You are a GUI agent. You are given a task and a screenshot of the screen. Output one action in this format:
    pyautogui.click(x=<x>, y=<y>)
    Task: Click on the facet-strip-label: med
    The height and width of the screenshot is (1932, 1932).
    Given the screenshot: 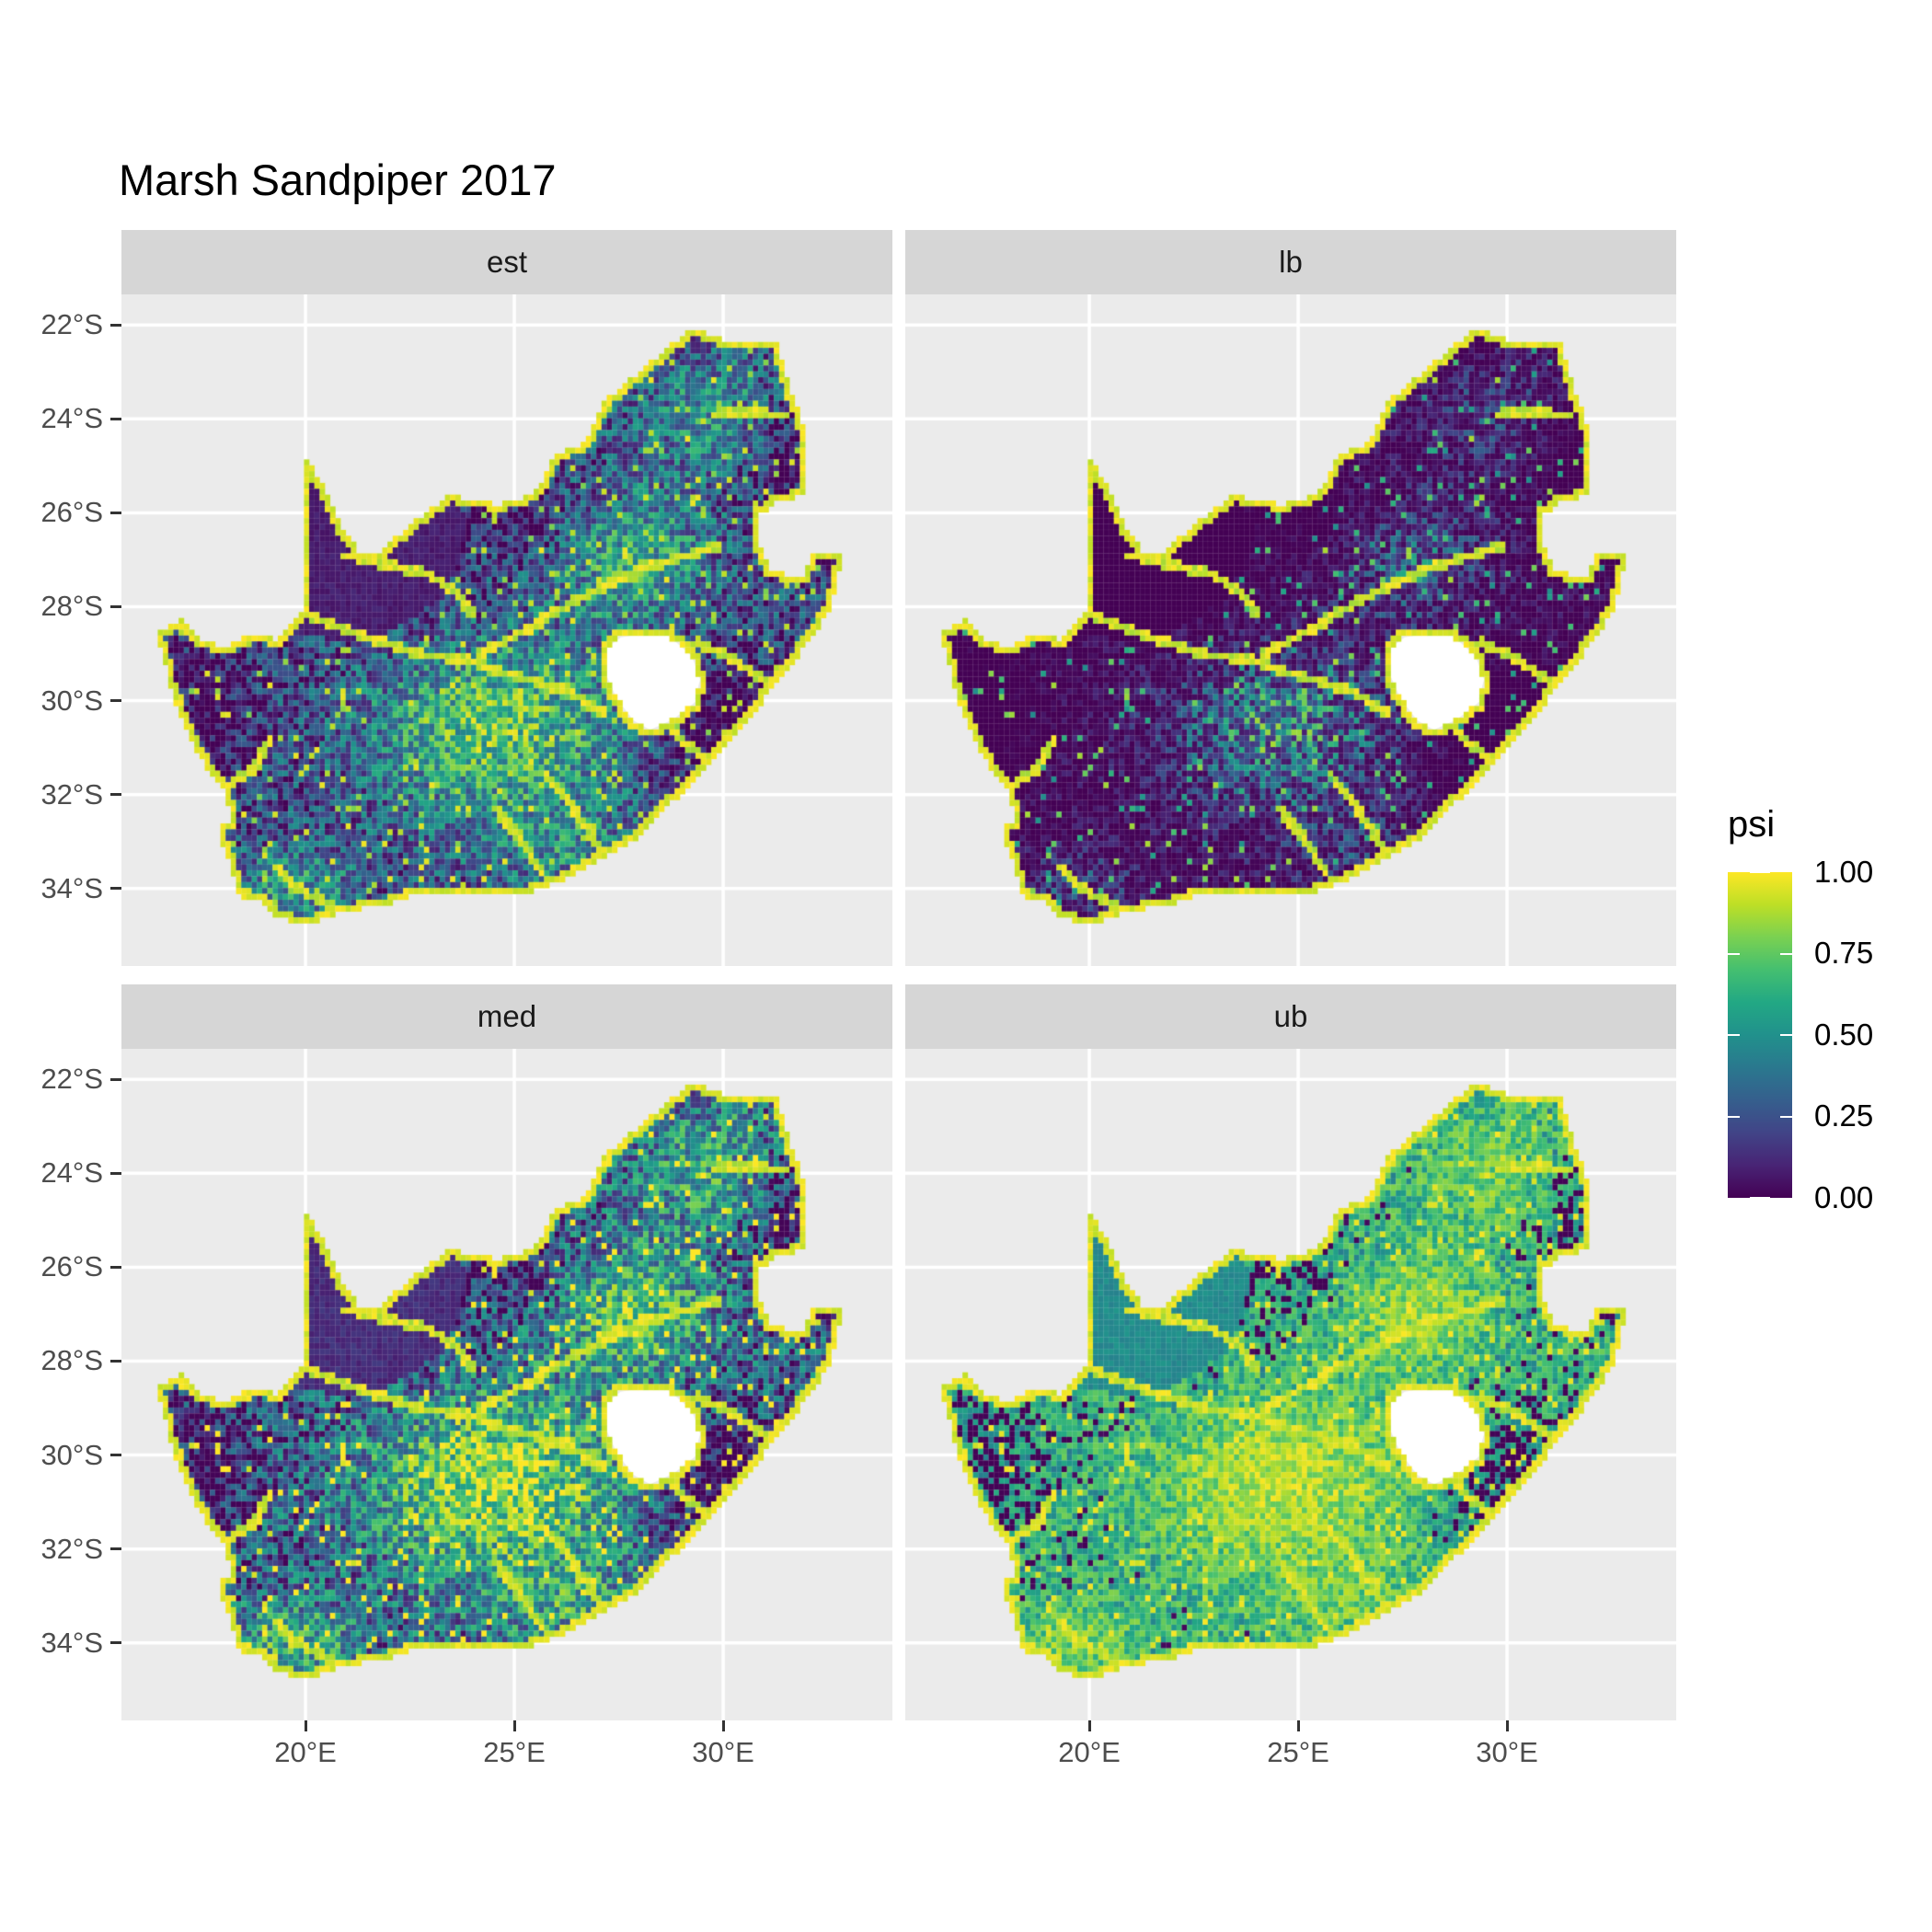 What is the action you would take?
    pyautogui.click(x=507, y=1016)
    